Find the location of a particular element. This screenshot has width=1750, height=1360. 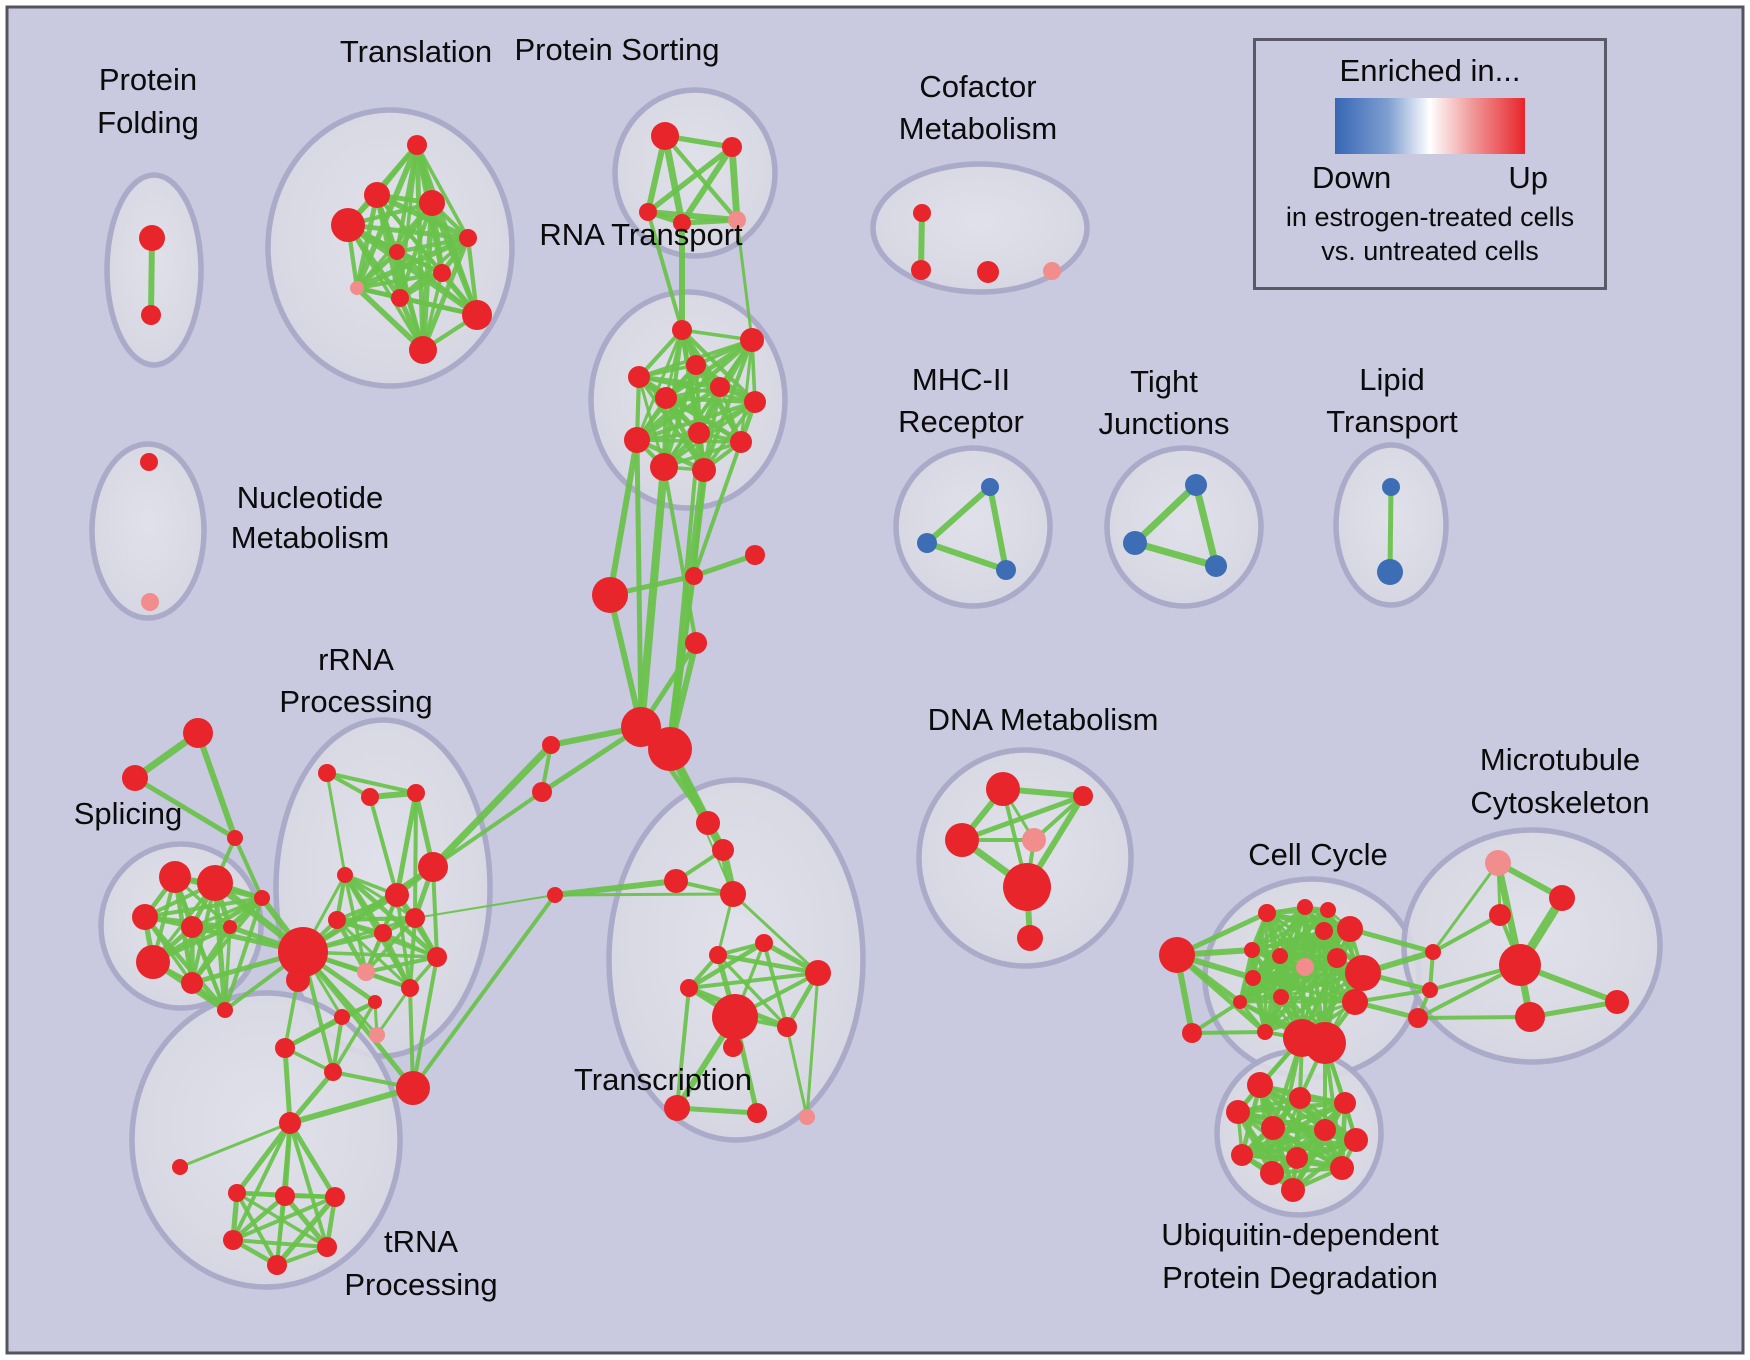

node-g9 is located at coordinates (433, 867).